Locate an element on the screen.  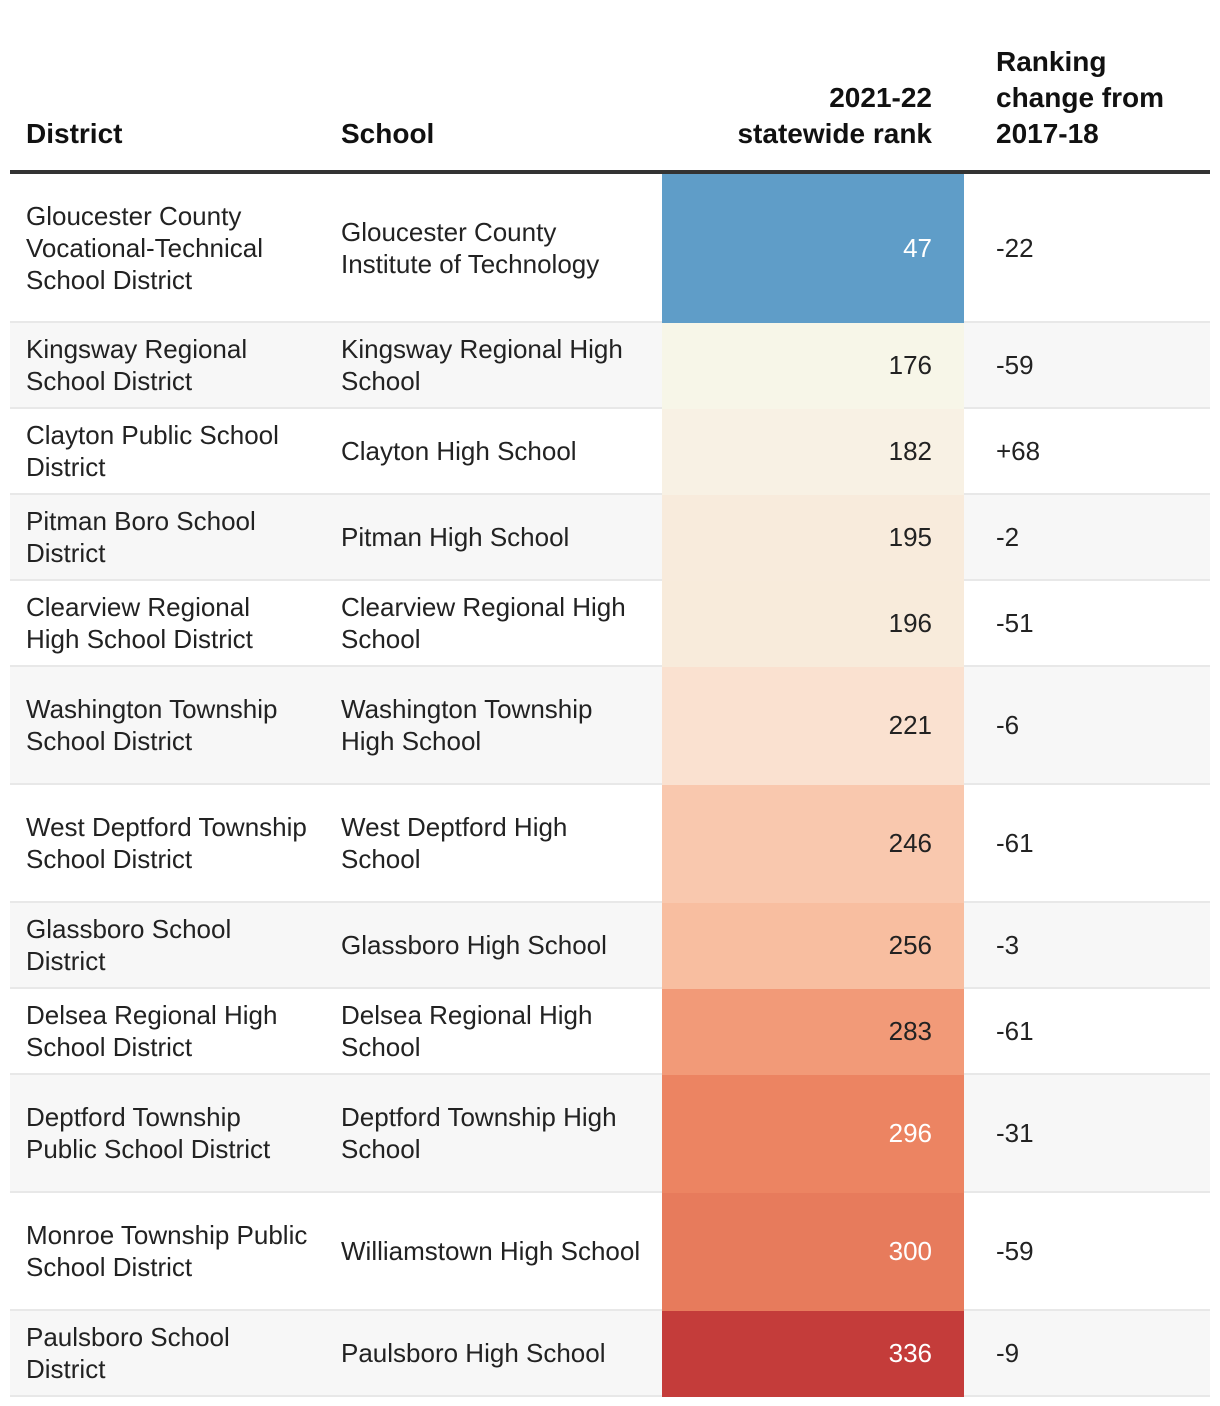
rank-cell: 246 is located at coordinates (813, 843).